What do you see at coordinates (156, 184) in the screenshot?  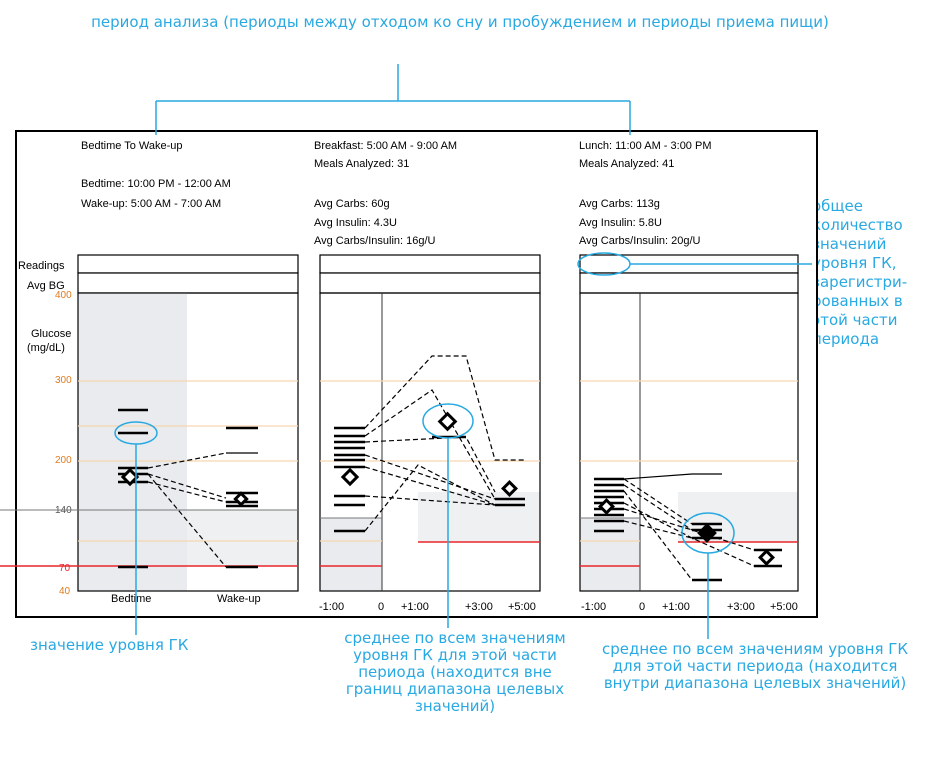 I see `panel-info-line: Bedtime: 10:00 PM - 12:00 AM` at bounding box center [156, 184].